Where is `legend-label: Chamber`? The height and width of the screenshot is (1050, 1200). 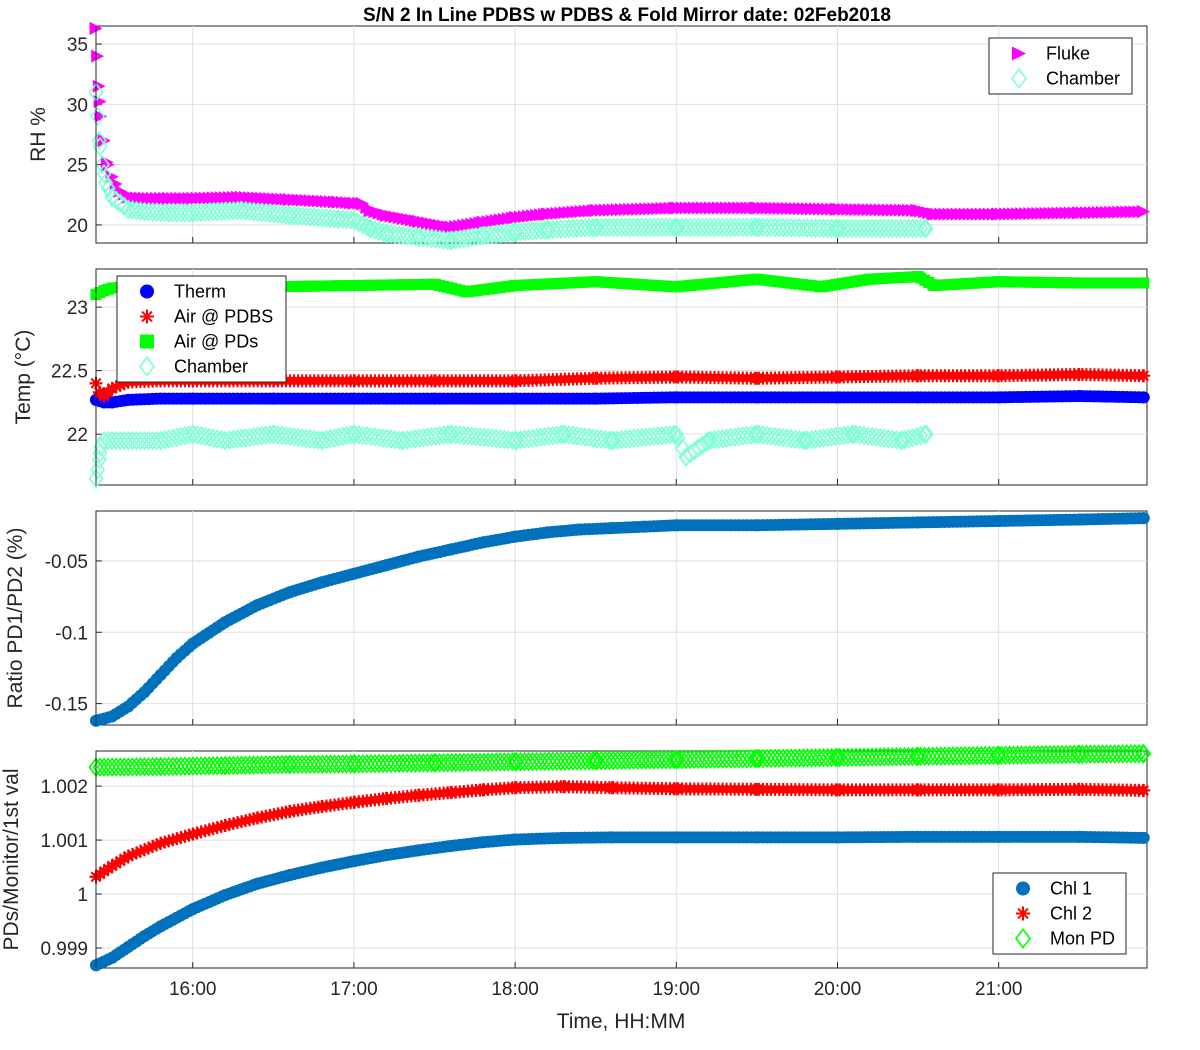
legend-label: Chamber is located at coordinates (1083, 79).